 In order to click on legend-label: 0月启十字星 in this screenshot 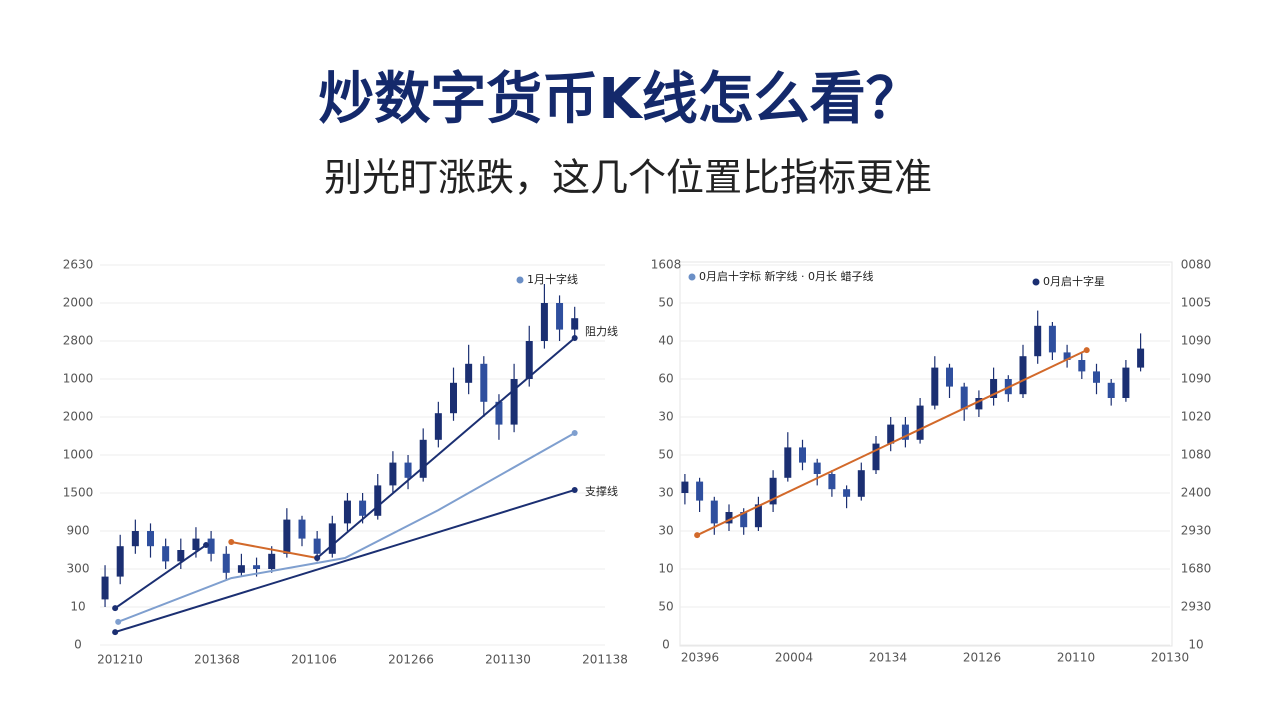, I will do `click(1074, 281)`.